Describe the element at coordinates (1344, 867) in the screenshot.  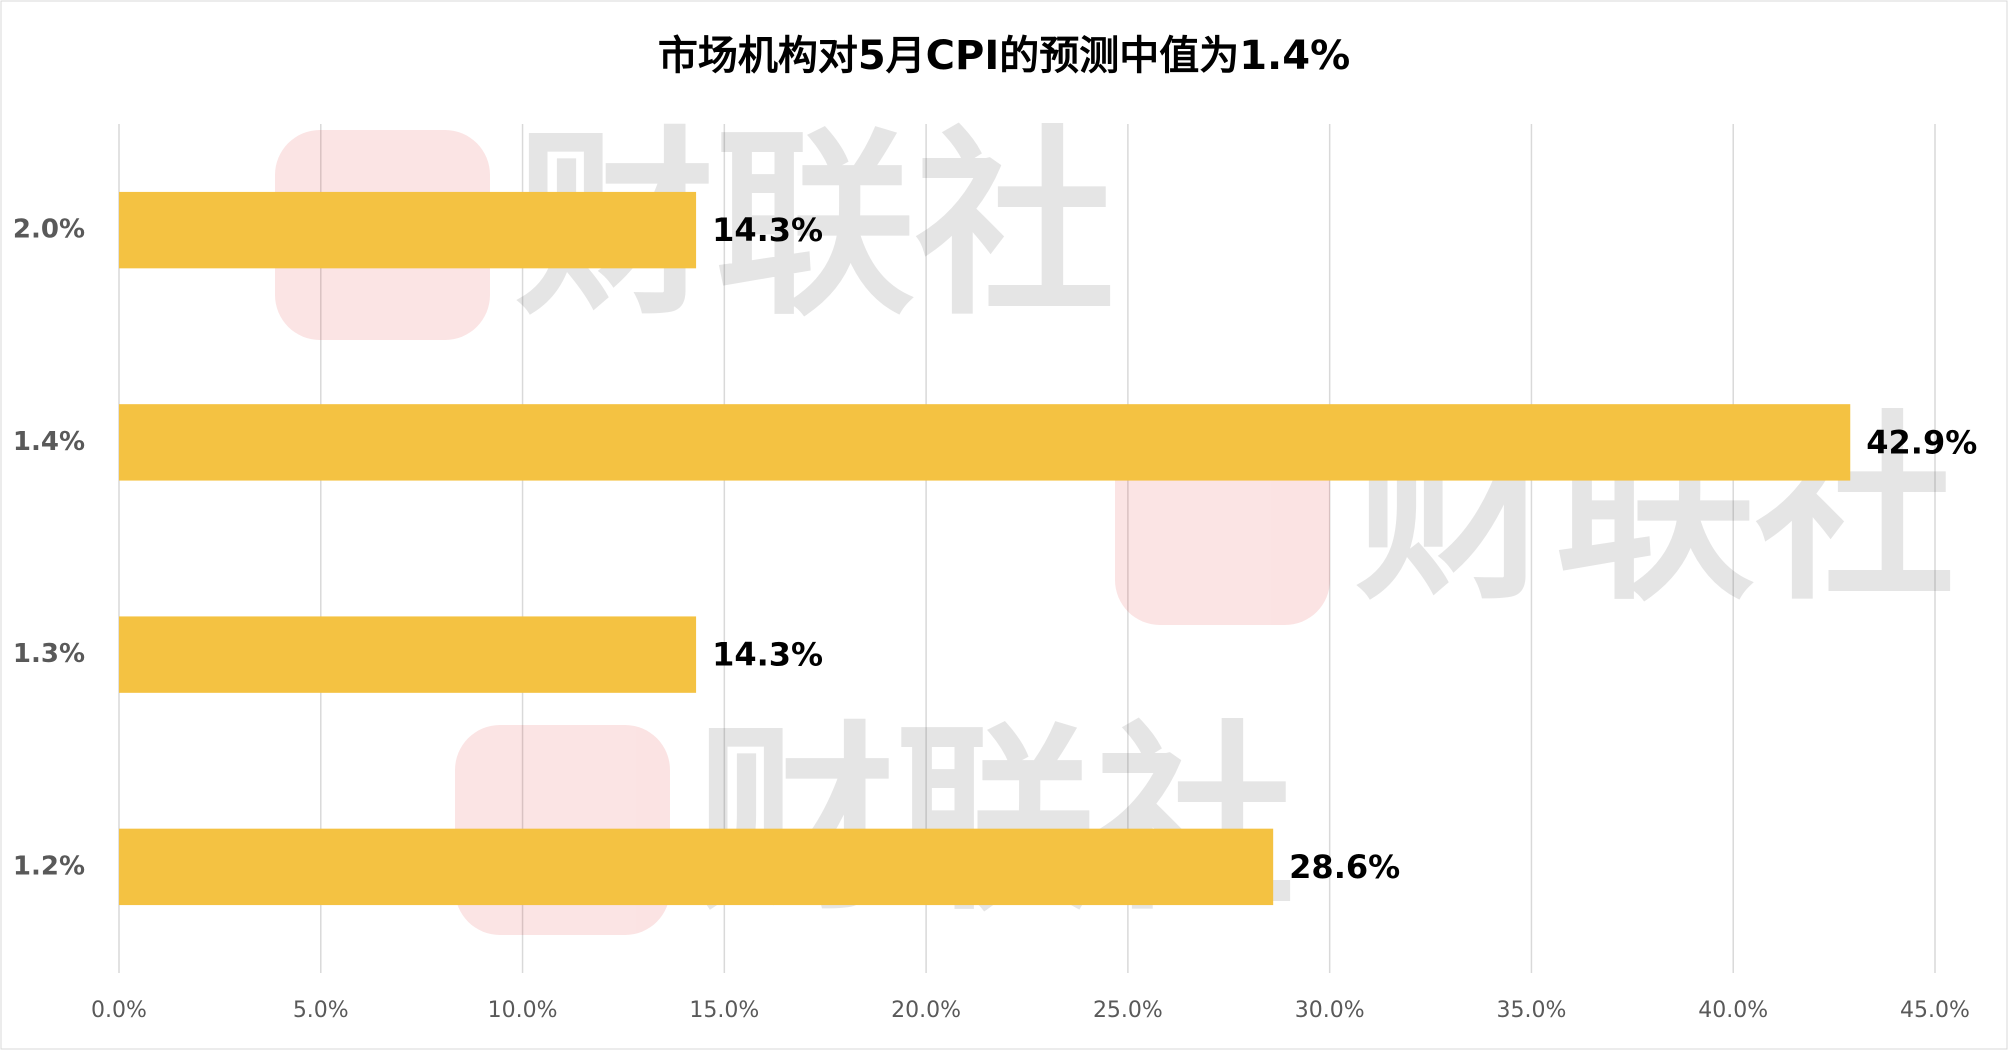
I see `data-label: 28.6%` at that location.